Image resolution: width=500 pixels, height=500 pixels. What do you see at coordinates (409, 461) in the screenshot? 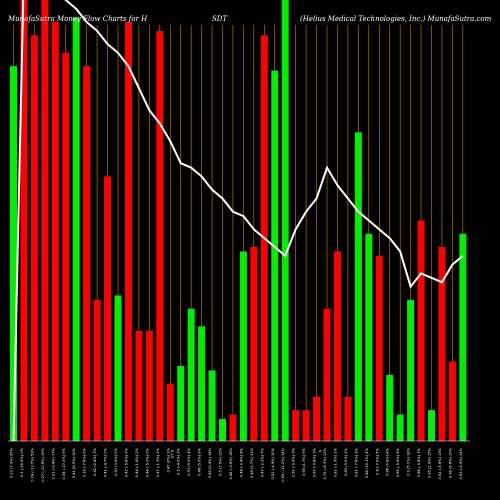
I see `tick-label: 0.9 (5.1%) 18%` at bounding box center [409, 461].